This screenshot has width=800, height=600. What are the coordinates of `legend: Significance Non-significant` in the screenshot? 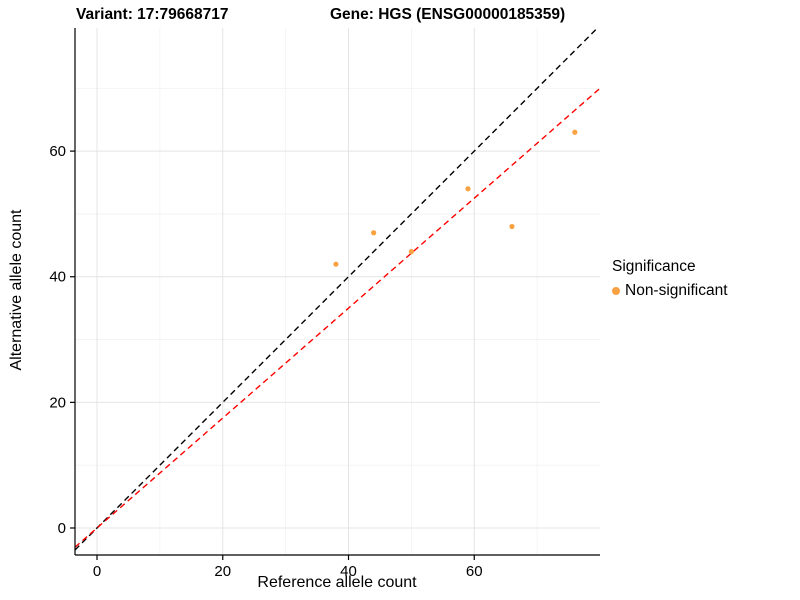 It's located at (670, 279).